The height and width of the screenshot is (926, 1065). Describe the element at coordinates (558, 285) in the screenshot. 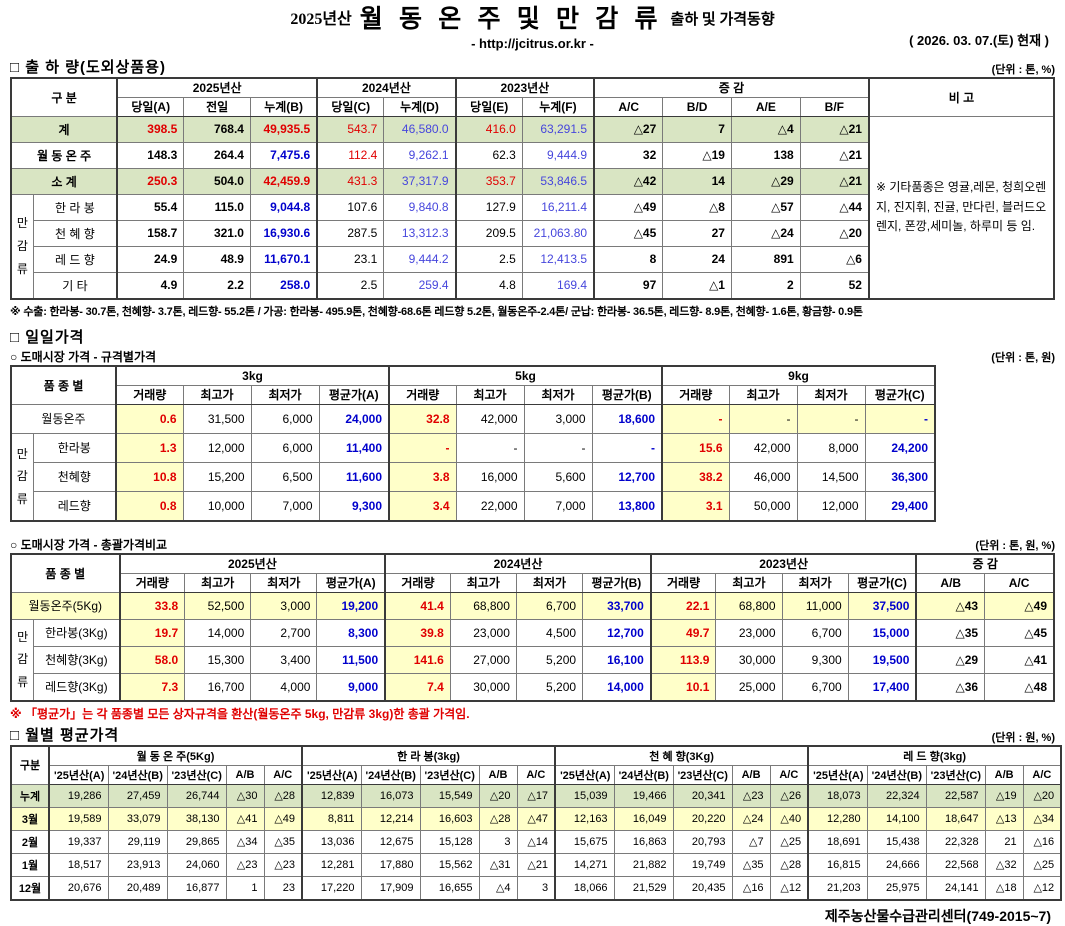

I see `table-cell: 169.4` at that location.